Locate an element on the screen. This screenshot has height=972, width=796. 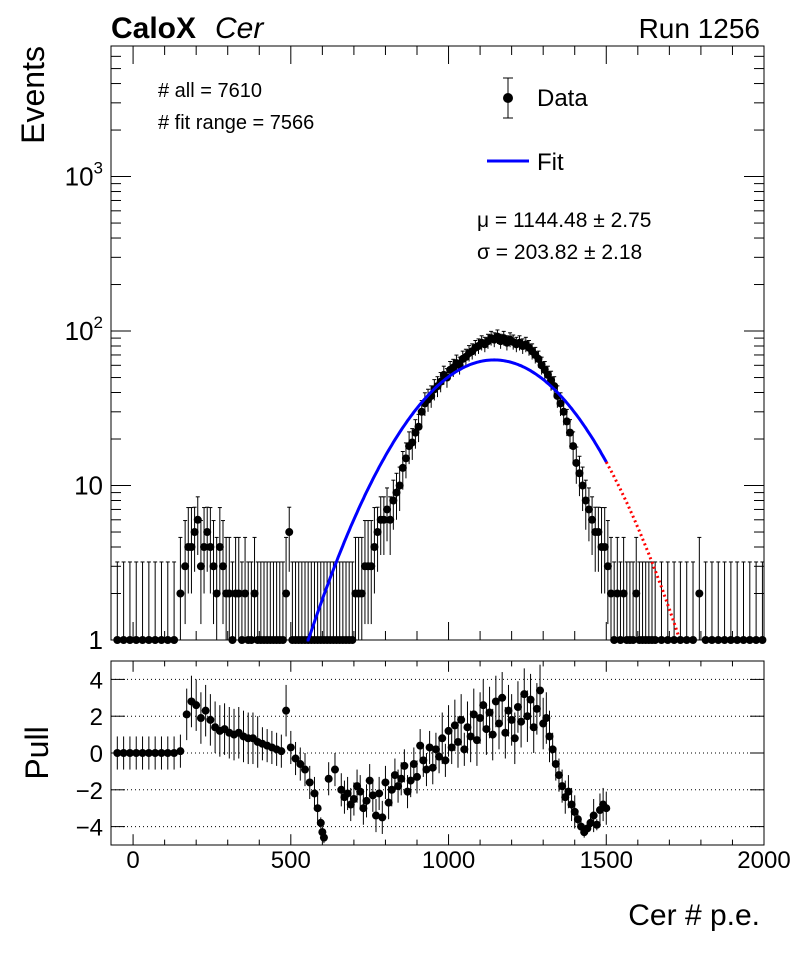
fit-param-sigma: σ = 203.82 ± 2.18 is located at coordinates (559, 252).